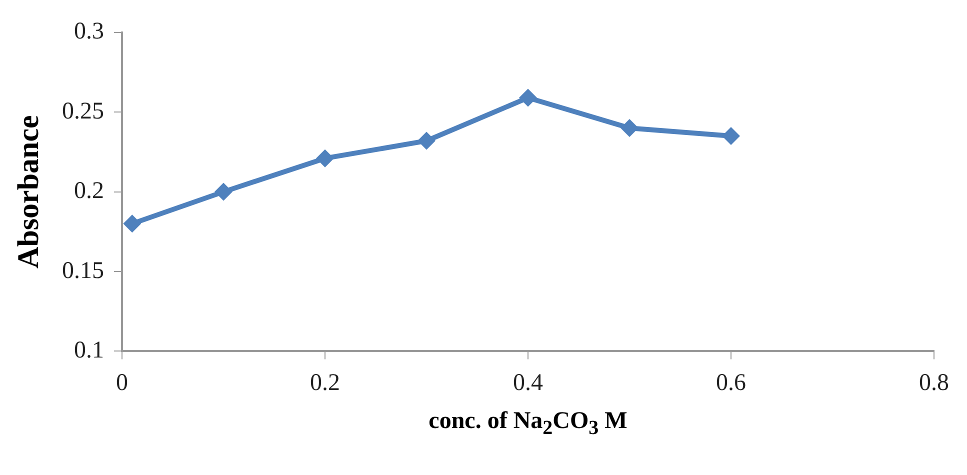  Describe the element at coordinates (528, 383) in the screenshot. I see `x-tick-label: 0.4` at that location.